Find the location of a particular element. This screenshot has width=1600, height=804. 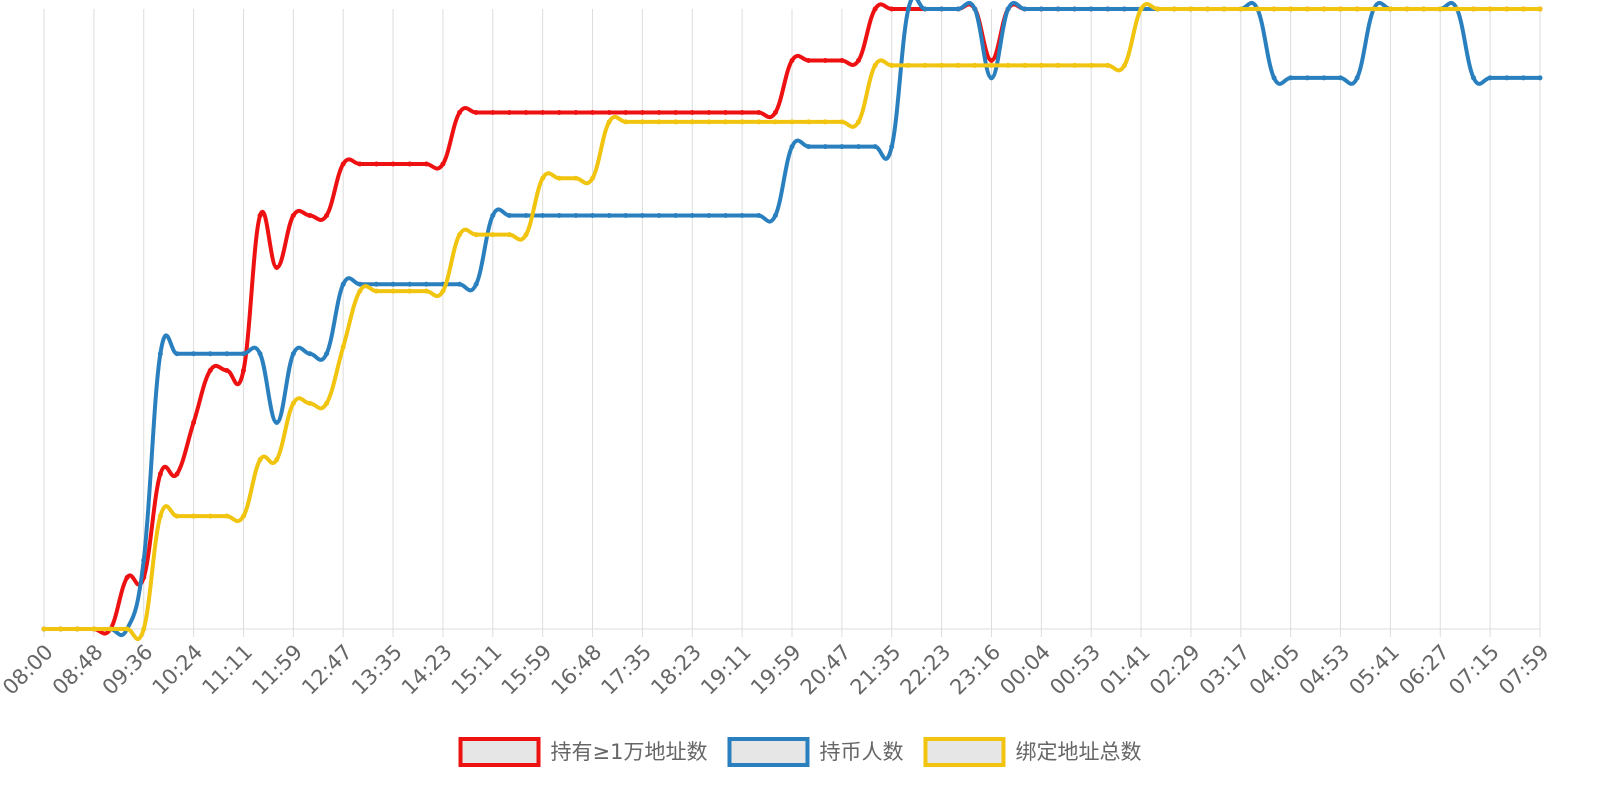

x-tick-label: 08:48 is located at coordinates (78, 670).